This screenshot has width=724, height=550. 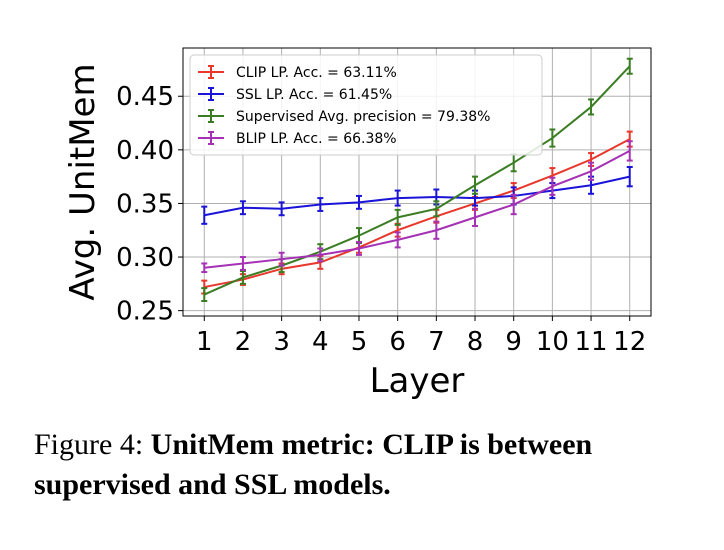 I want to click on y-axis-label: Avg. UnitMem, so click(x=83, y=181).